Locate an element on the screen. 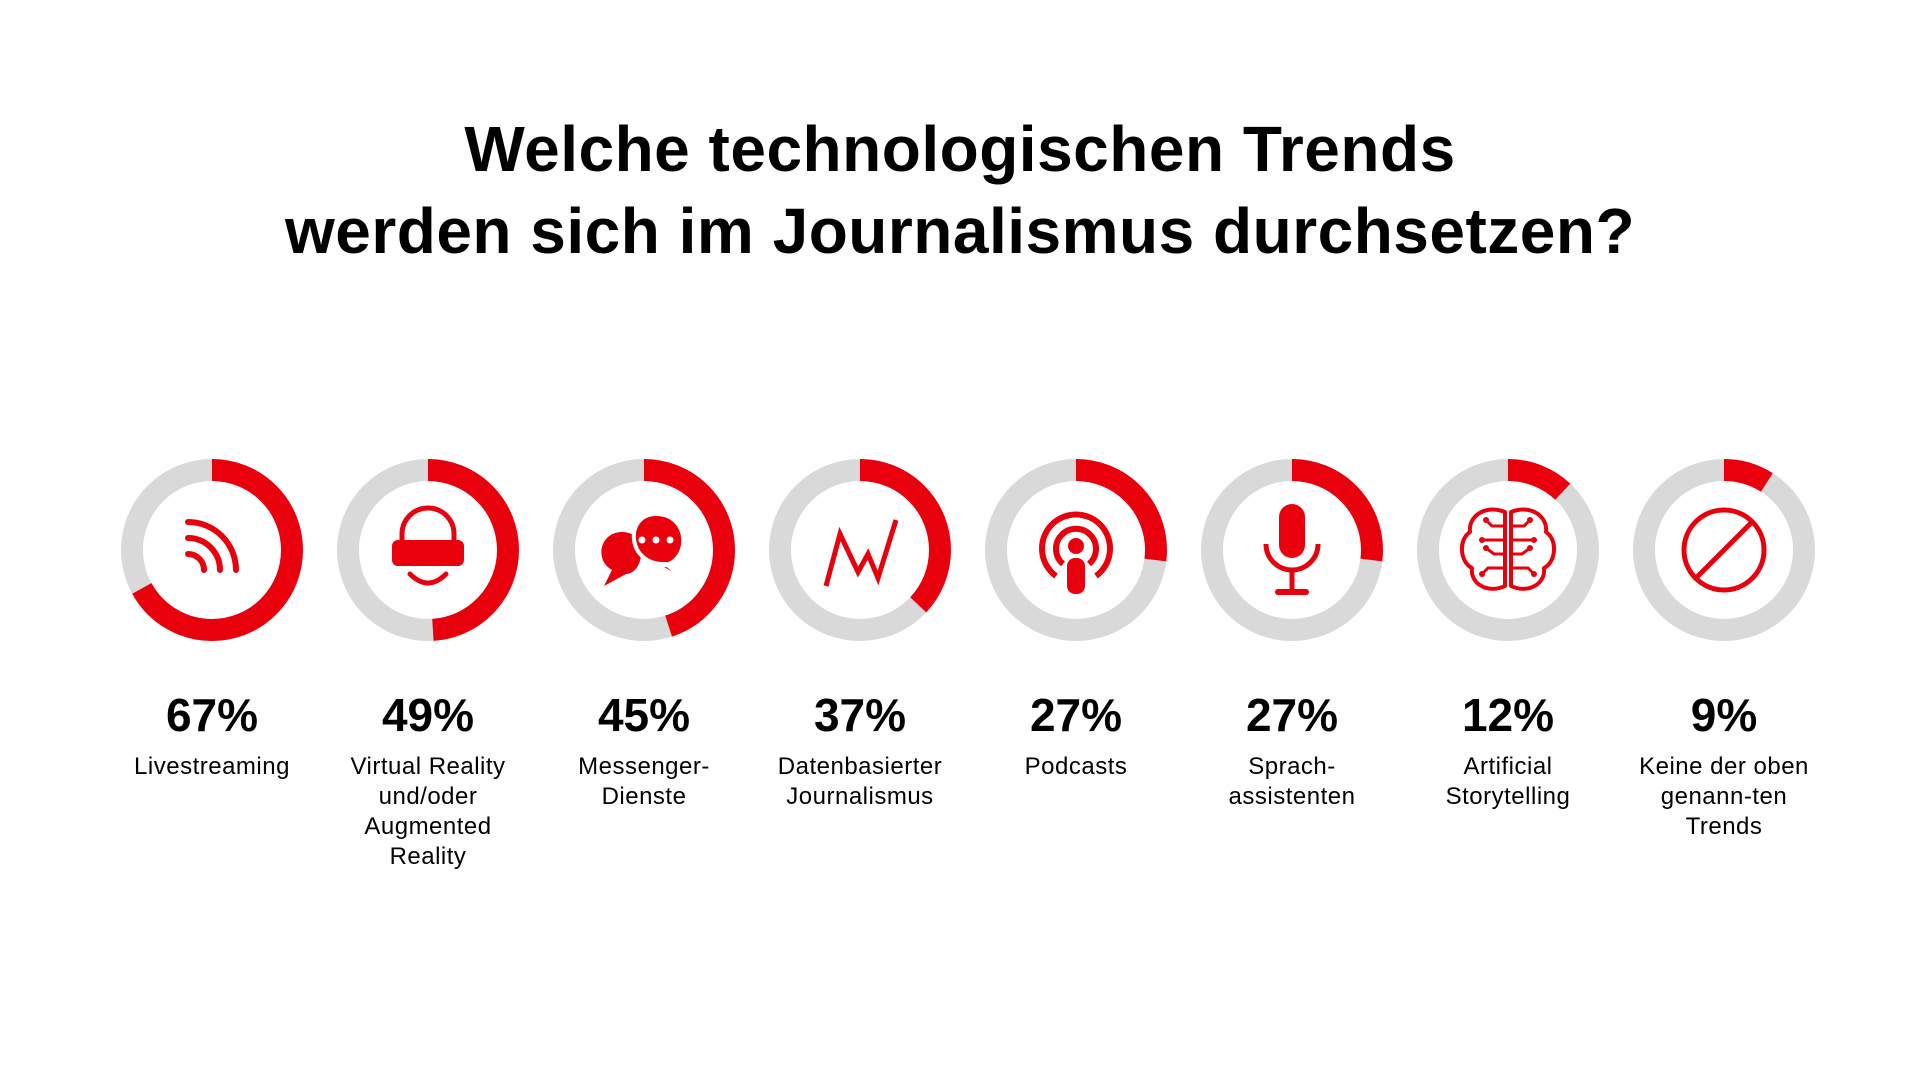 The width and height of the screenshot is (1920, 1080). category-label: Sprach-assistenten is located at coordinates (1292, 781).